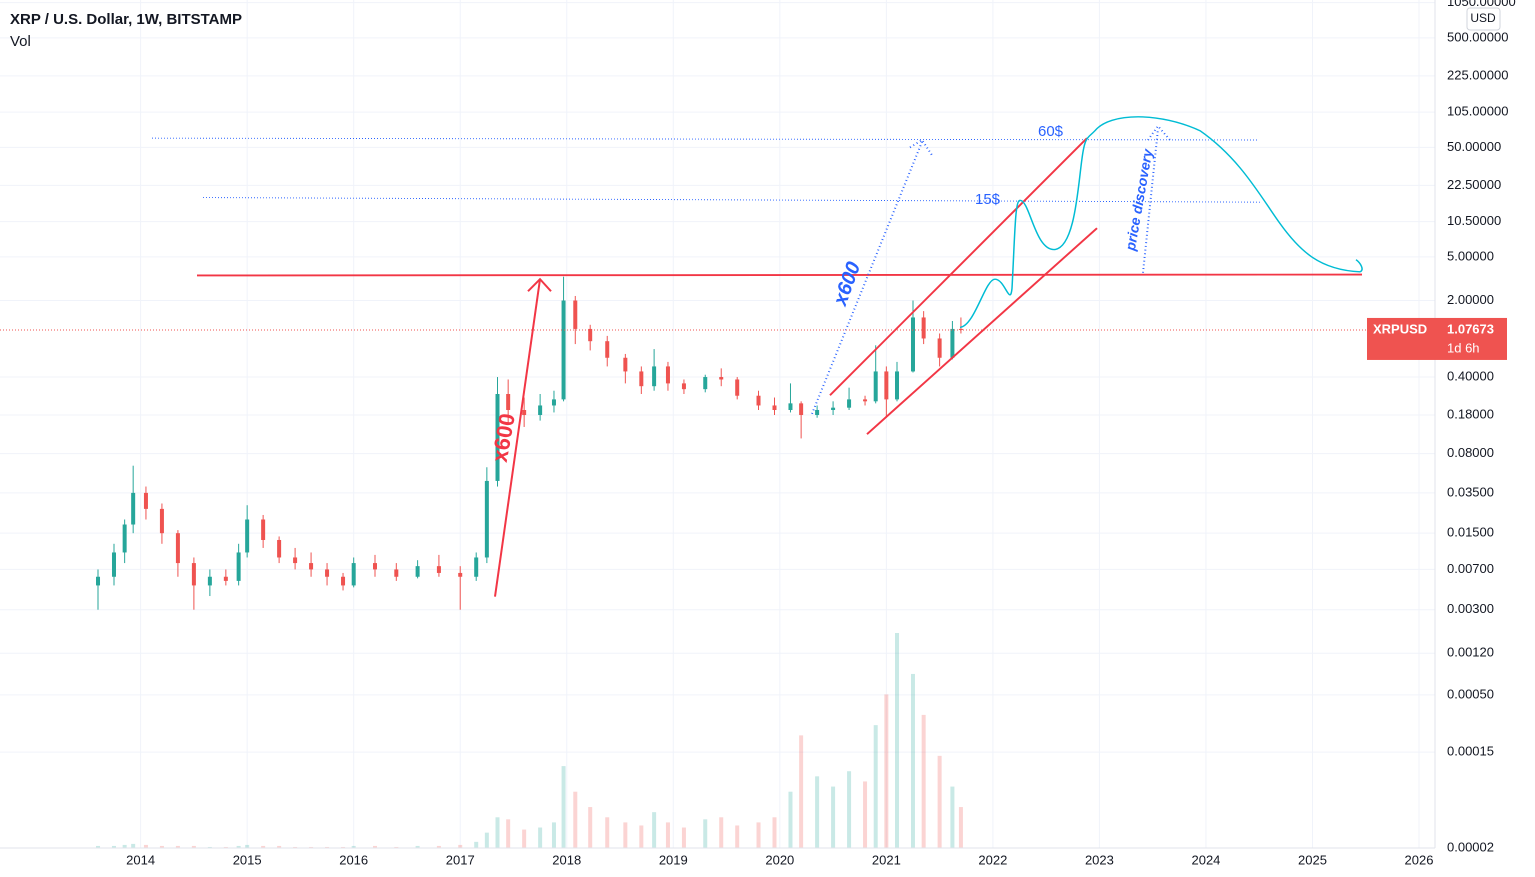 This screenshot has width=1535, height=877. Describe the element at coordinates (1470, 328) in the screenshot. I see `last-price-label: 1.07673` at that location.